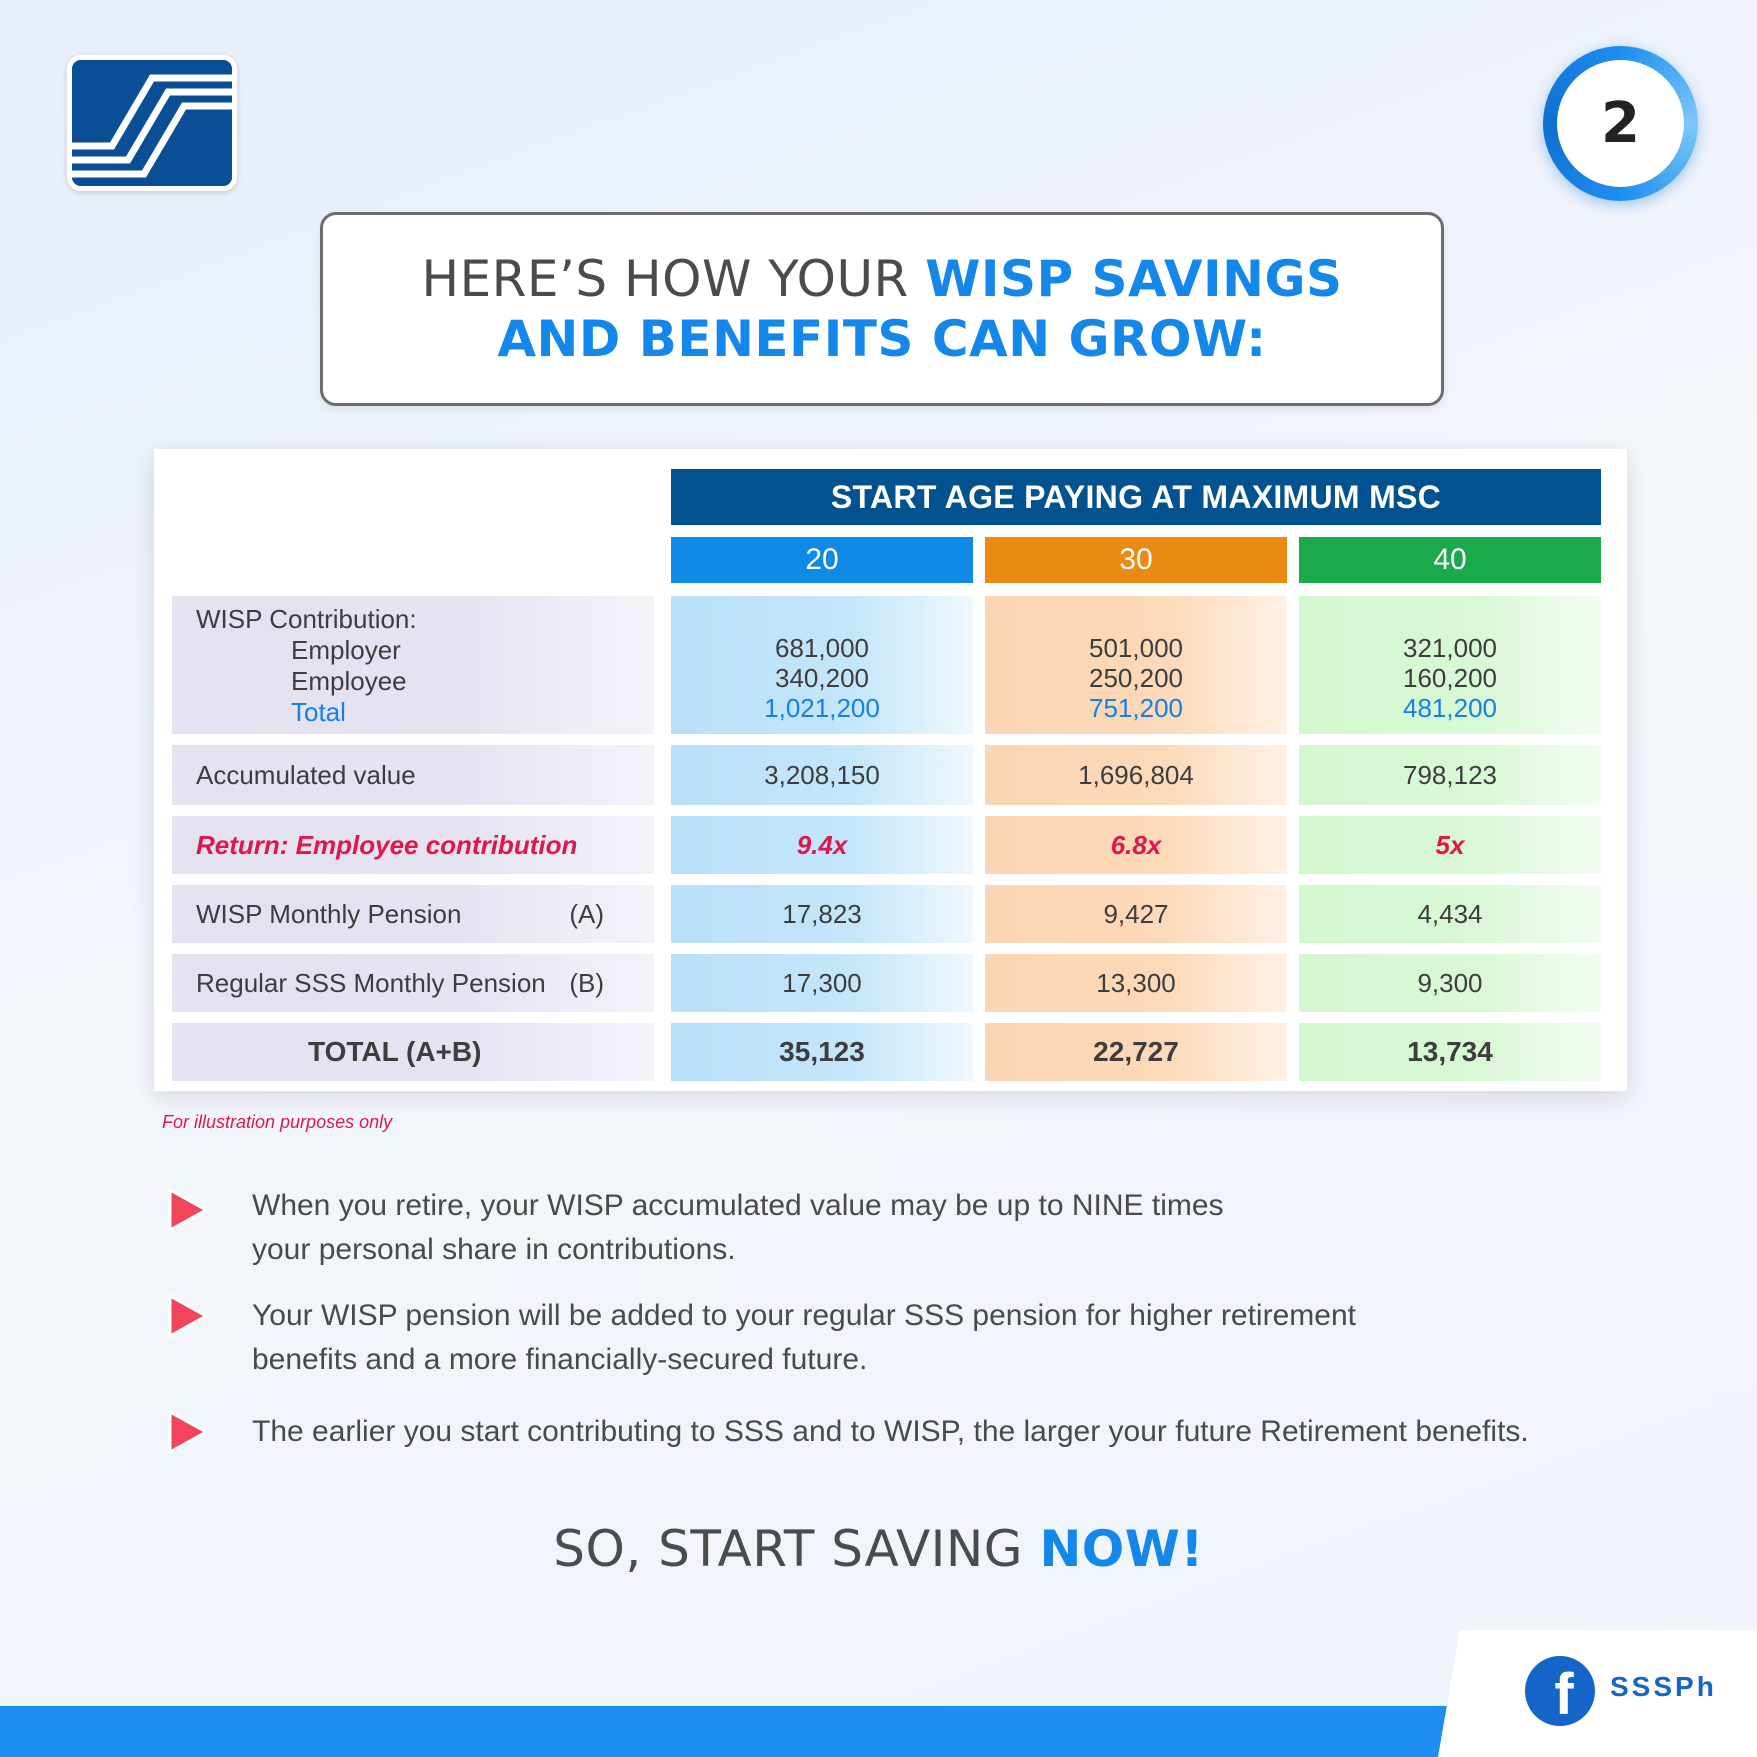  I want to click on cta-blue-text: NOW!, so click(1121, 1549).